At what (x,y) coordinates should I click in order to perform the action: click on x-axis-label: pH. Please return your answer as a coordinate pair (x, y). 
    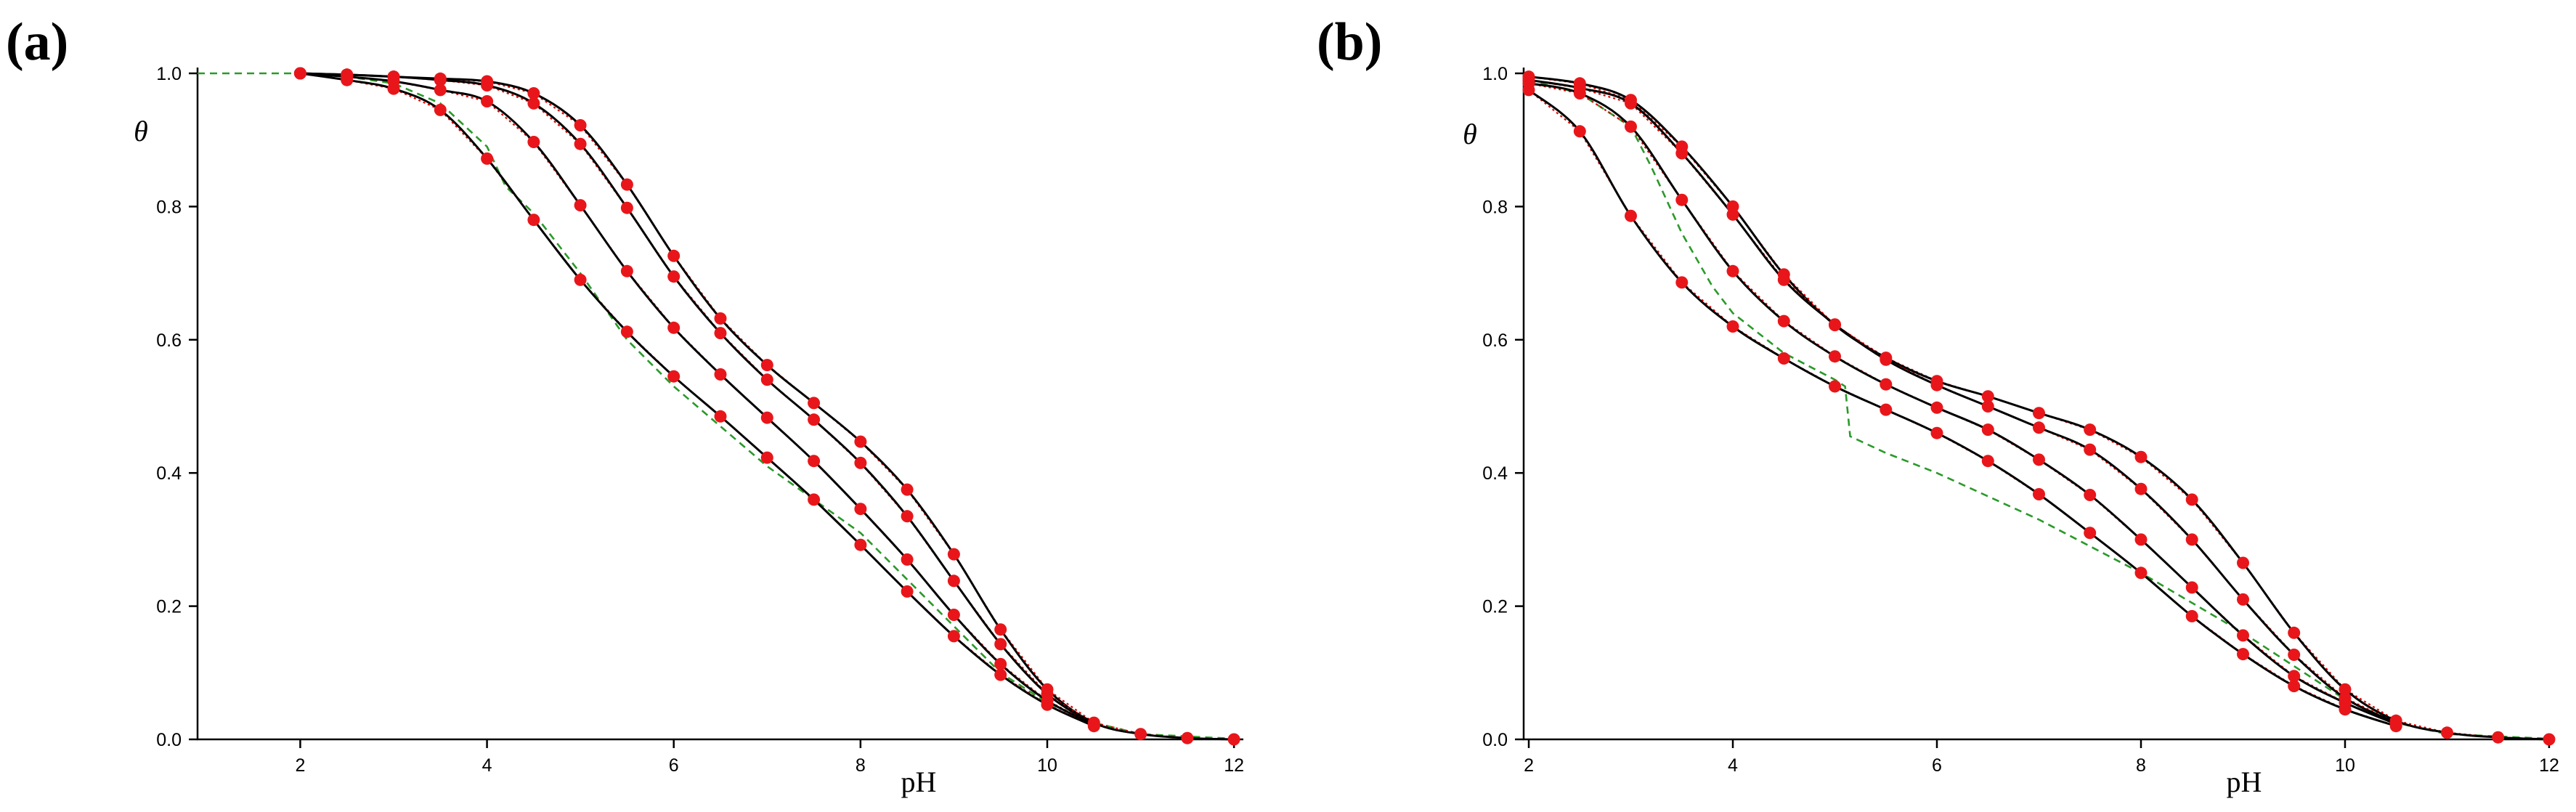
    Looking at the image, I should click on (2245, 782).